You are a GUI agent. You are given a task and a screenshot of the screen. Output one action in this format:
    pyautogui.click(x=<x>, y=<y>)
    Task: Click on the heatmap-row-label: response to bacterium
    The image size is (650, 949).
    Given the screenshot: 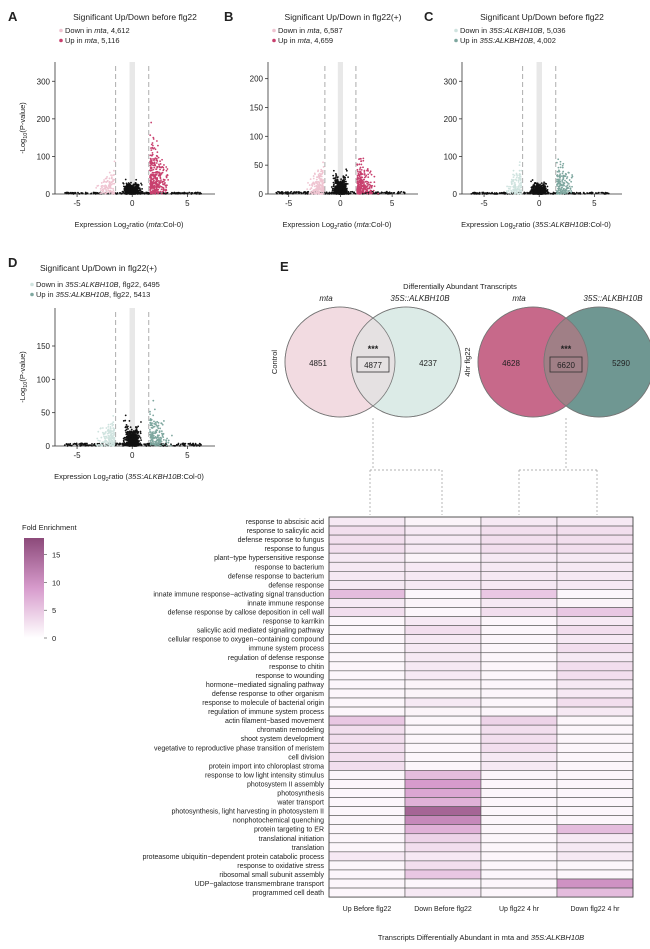 What is the action you would take?
    pyautogui.click(x=289, y=567)
    